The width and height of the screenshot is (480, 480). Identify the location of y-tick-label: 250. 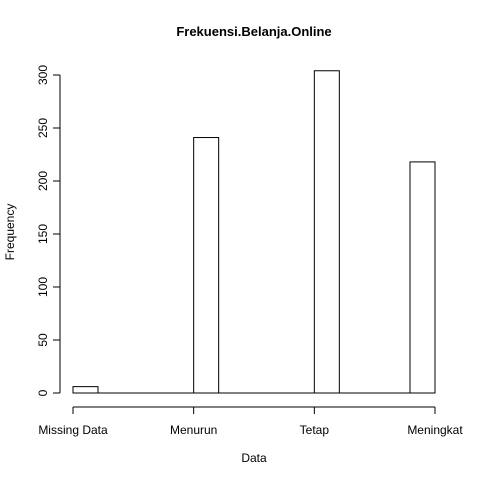
(43, 128).